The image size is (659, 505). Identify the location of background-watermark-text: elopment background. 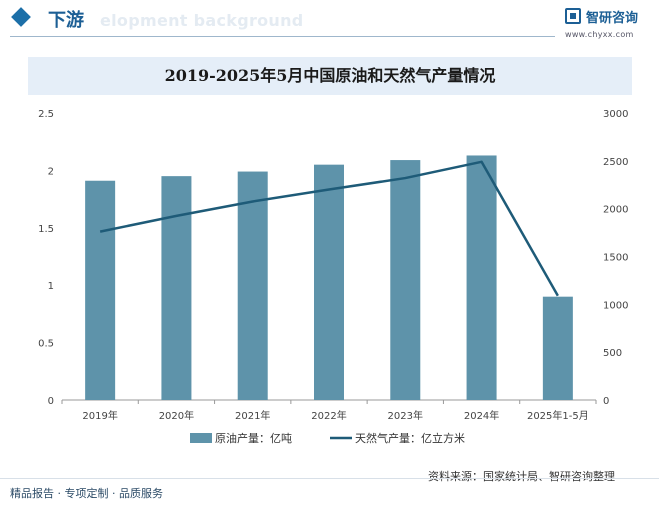
(202, 20).